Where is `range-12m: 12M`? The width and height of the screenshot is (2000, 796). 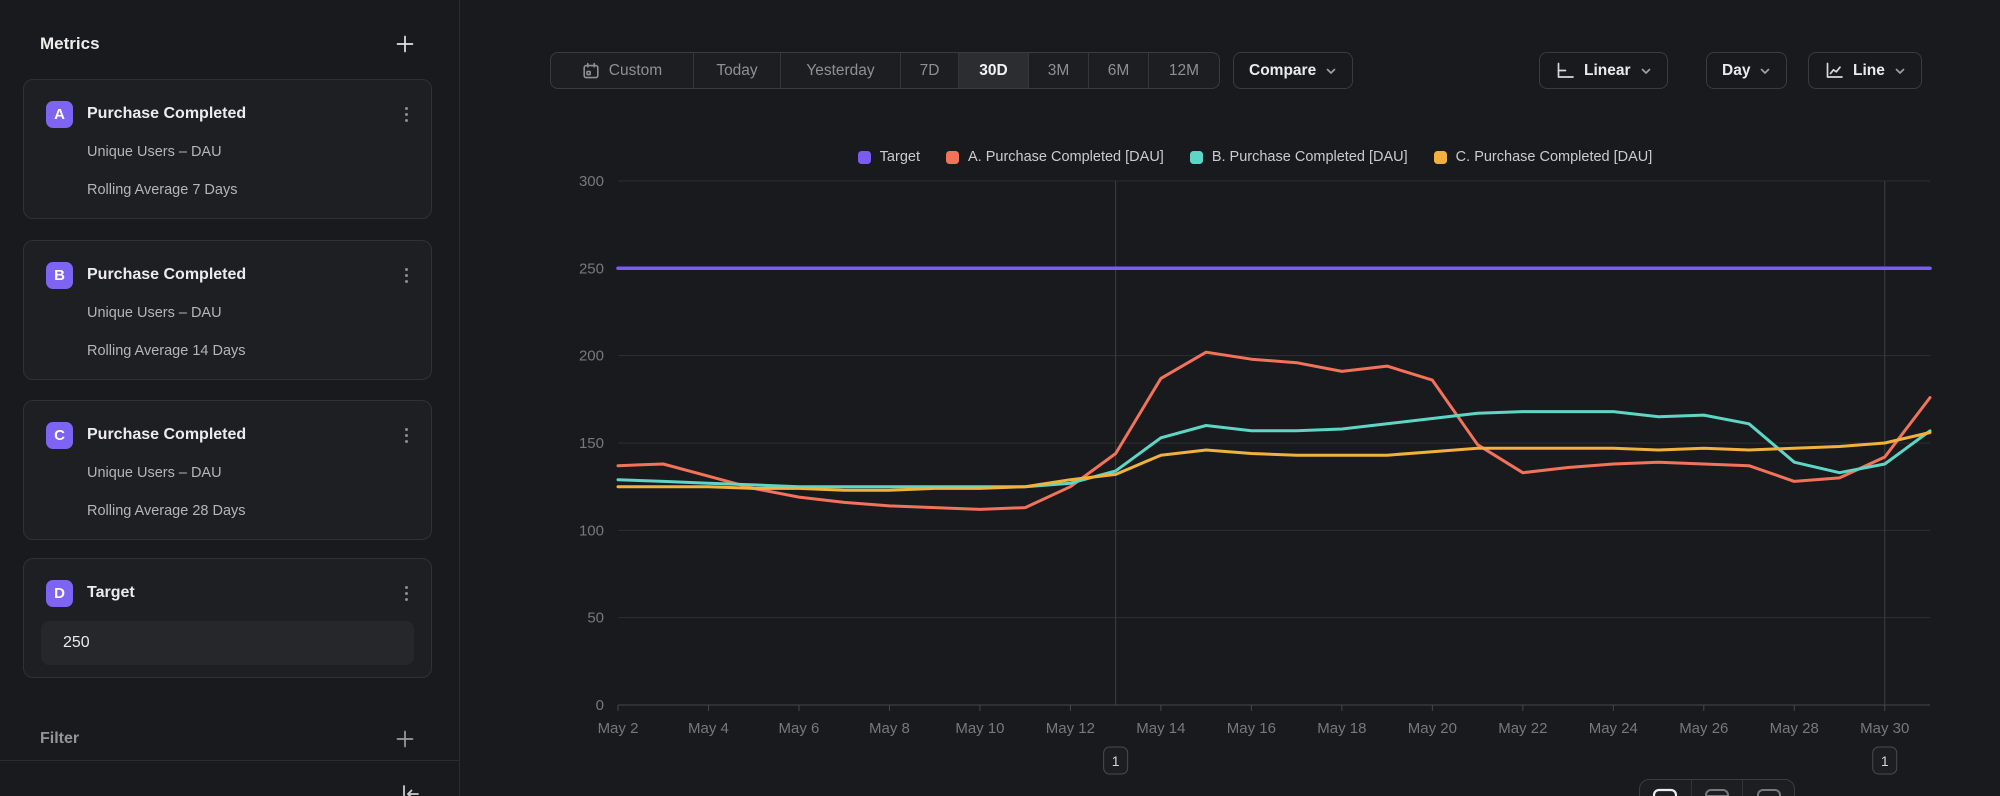 range-12m: 12M is located at coordinates (1184, 70).